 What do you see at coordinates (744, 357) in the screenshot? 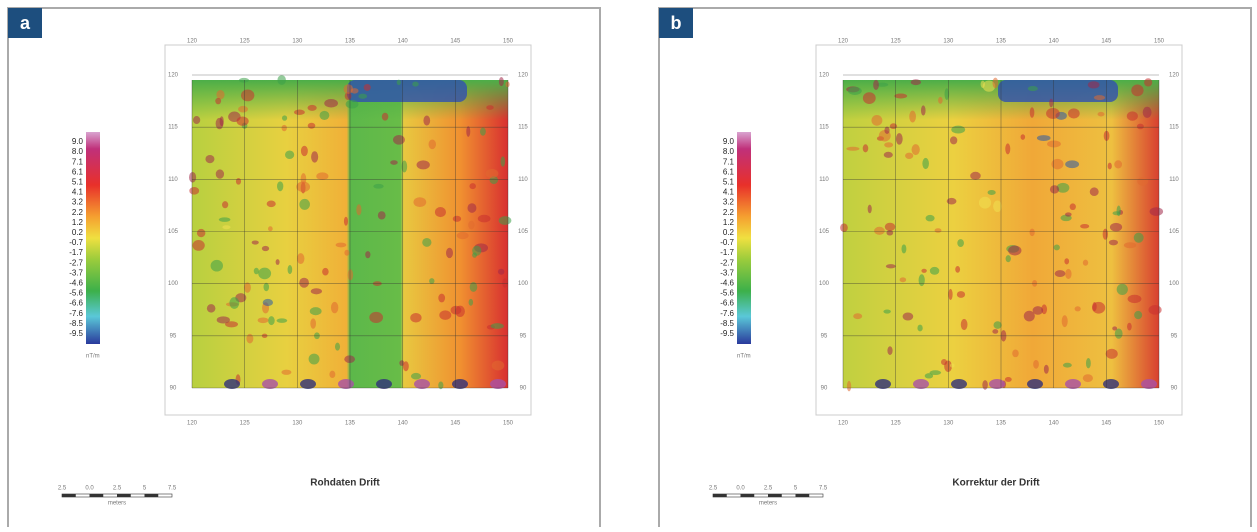
I see `colorbar-unit: nT/m` at bounding box center [744, 357].